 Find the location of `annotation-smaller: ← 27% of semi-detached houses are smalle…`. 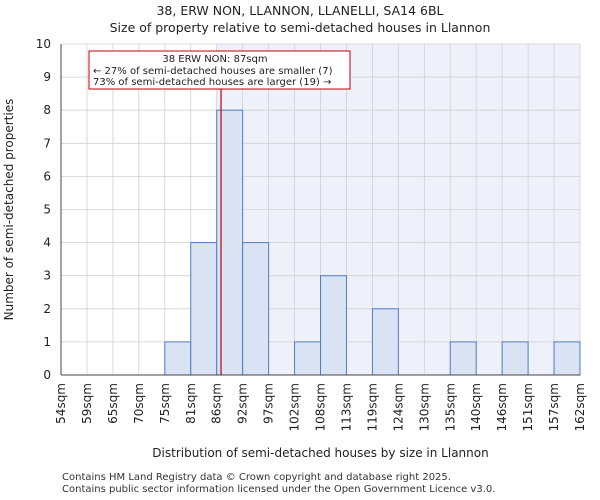

annotation-smaller: ← 27% of semi-detached houses are smalle… is located at coordinates (213, 71).